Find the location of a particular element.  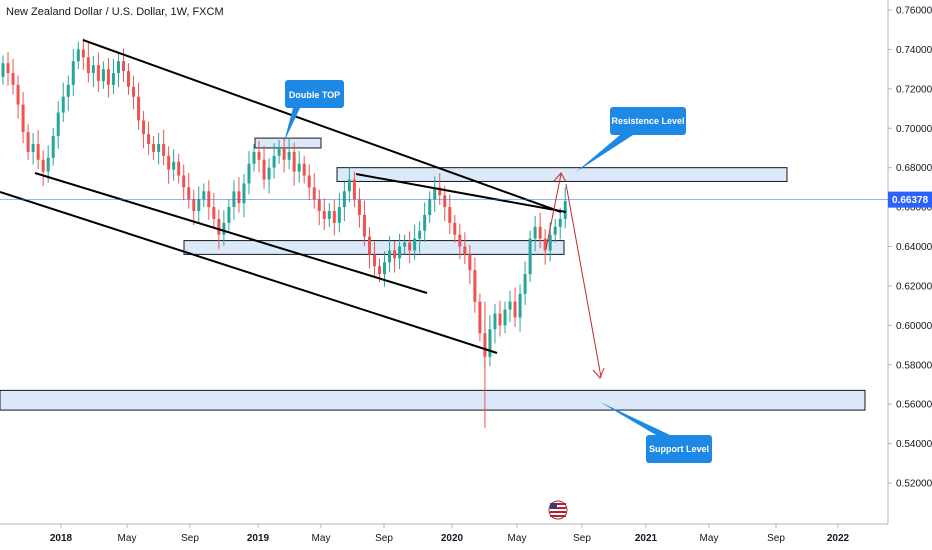

support-zone is located at coordinates (433, 400).